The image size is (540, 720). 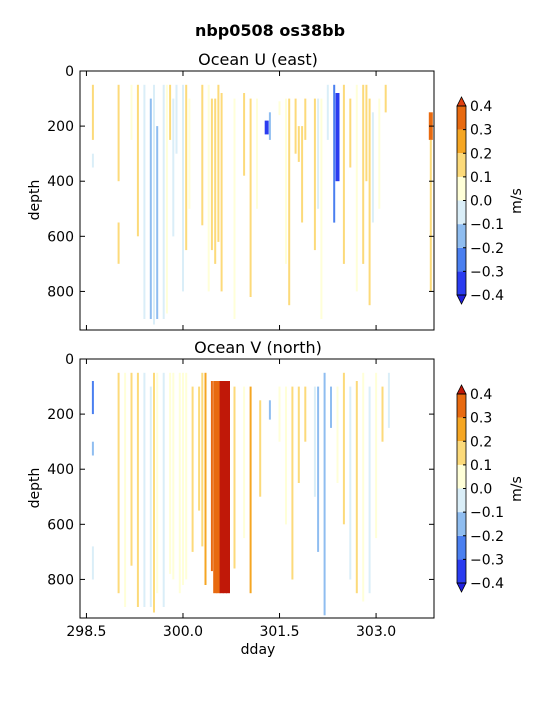 What do you see at coordinates (481, 154) in the screenshot?
I see `colorbar-tick-label: 0.2` at bounding box center [481, 154].